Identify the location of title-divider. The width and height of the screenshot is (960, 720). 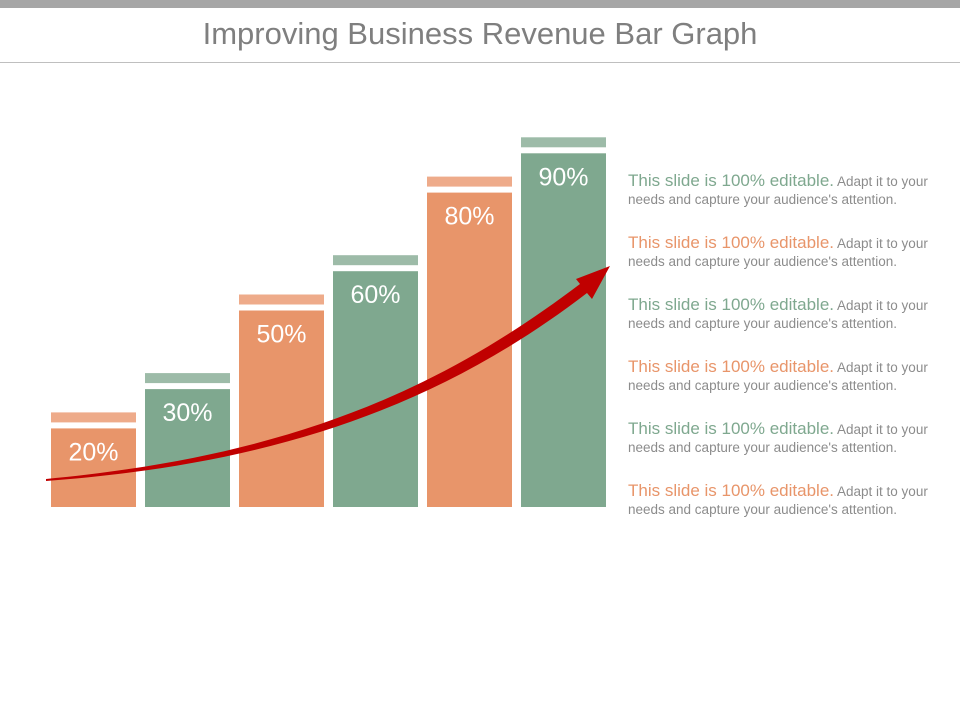
(480, 62).